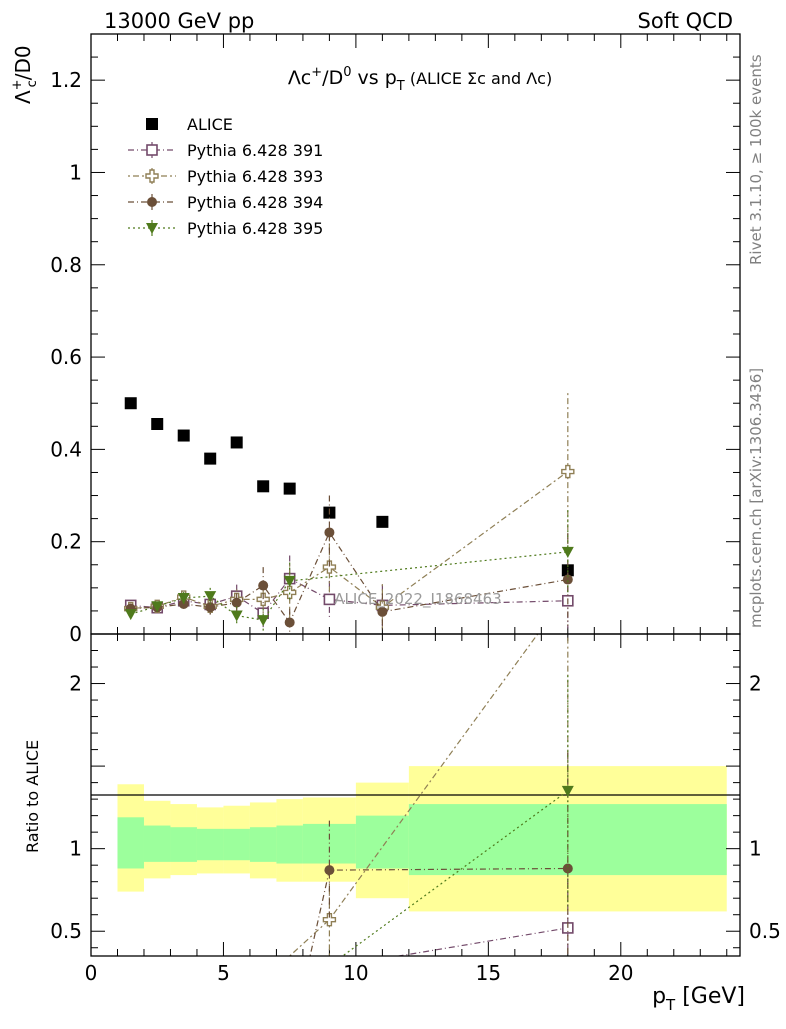 Image resolution: width=786 pixels, height=1029 pixels. What do you see at coordinates (91, 973) in the screenshot?
I see `x-tick-label: 0` at bounding box center [91, 973].